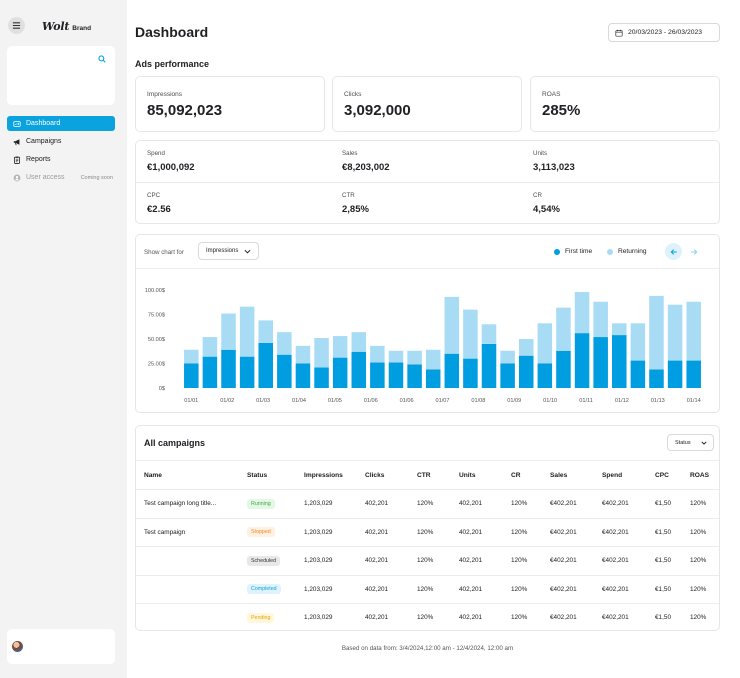 The image size is (740, 678). I want to click on column-header-cr: CR, so click(530, 475).